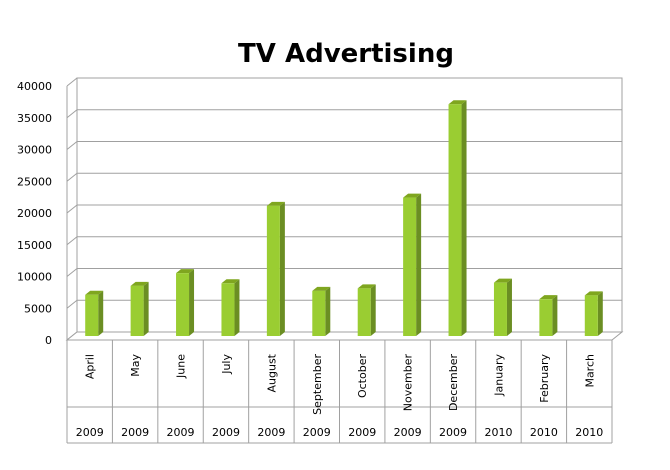 The image size is (670, 470). I want to click on x-month-label: July, so click(226, 364).